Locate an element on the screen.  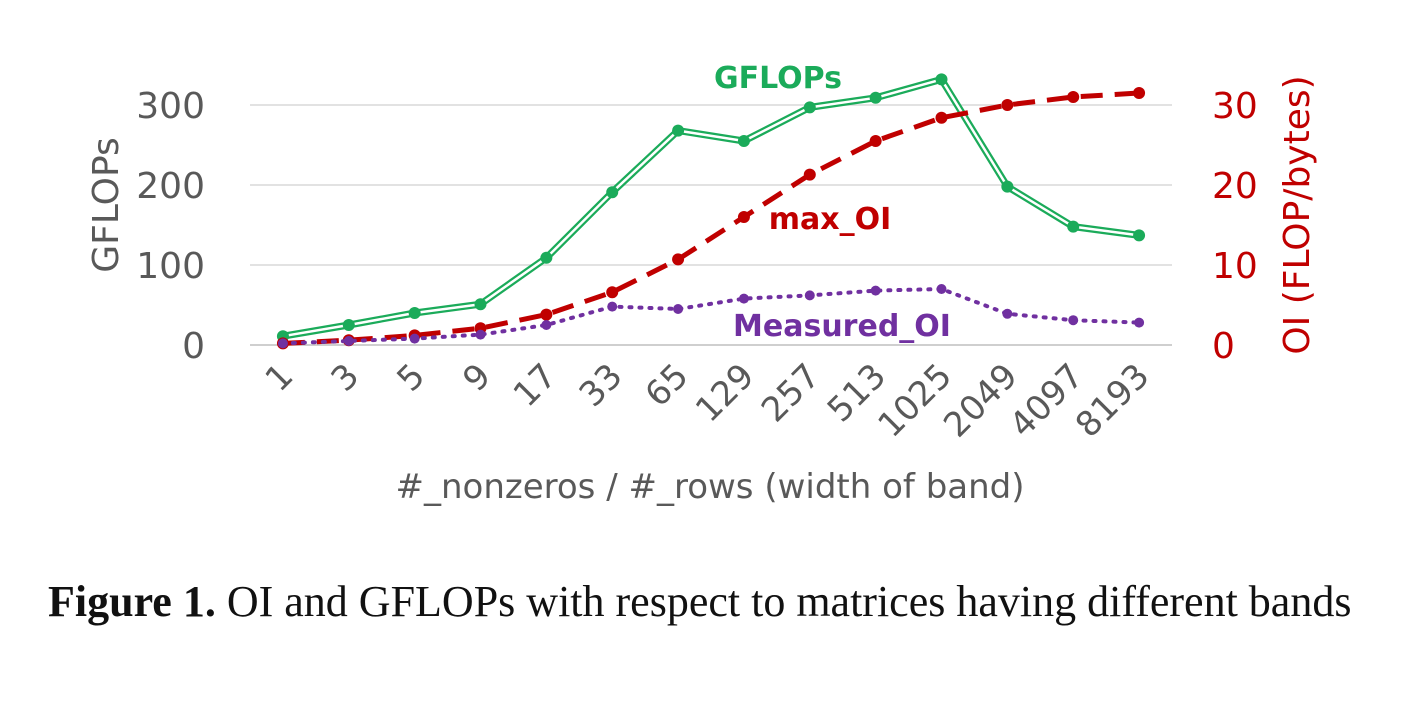
x-tick-label: 8193 is located at coordinates (1112, 400).